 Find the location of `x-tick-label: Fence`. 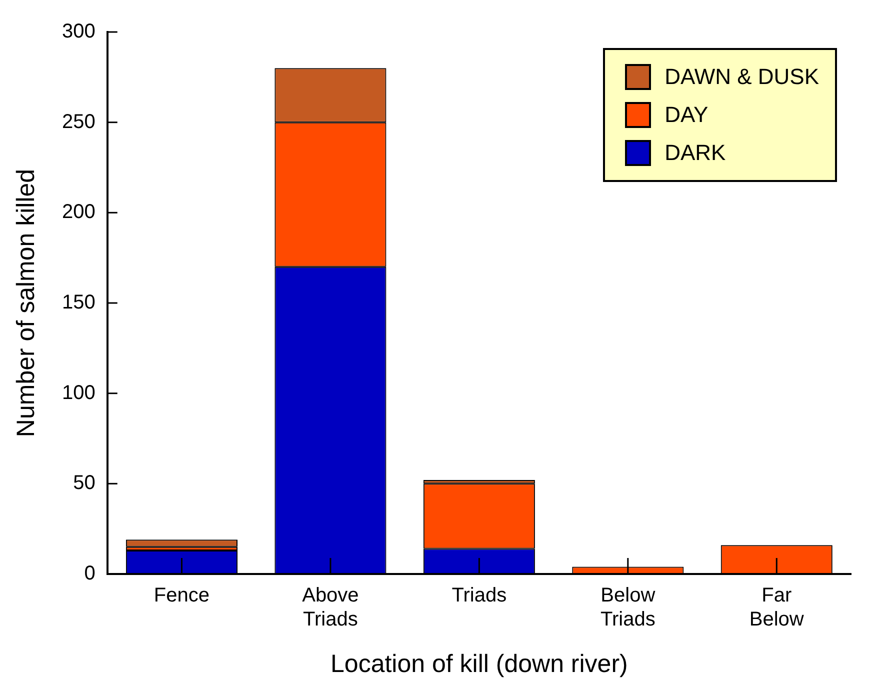

x-tick-label: Fence is located at coordinates (182, 595).